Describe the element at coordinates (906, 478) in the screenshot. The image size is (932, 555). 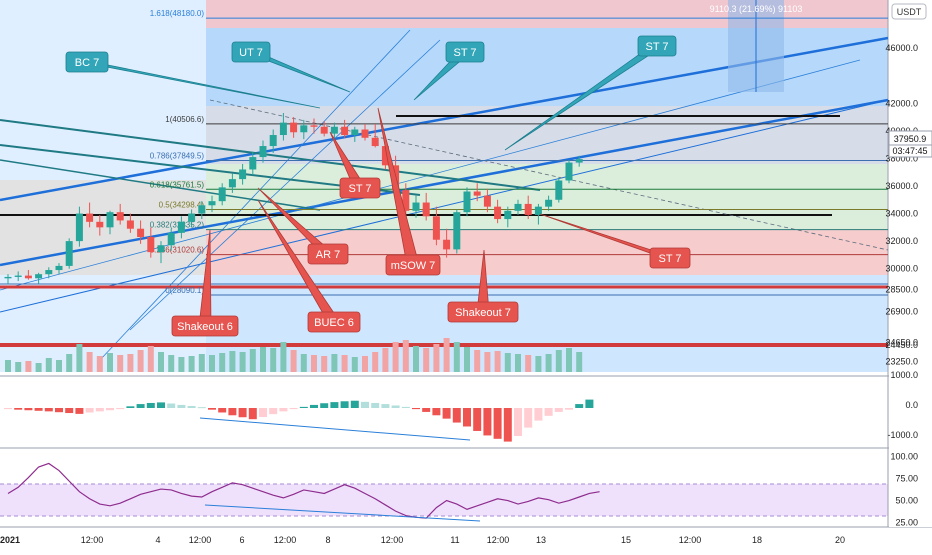
I see `rsi-tick-label: 75.00` at that location.